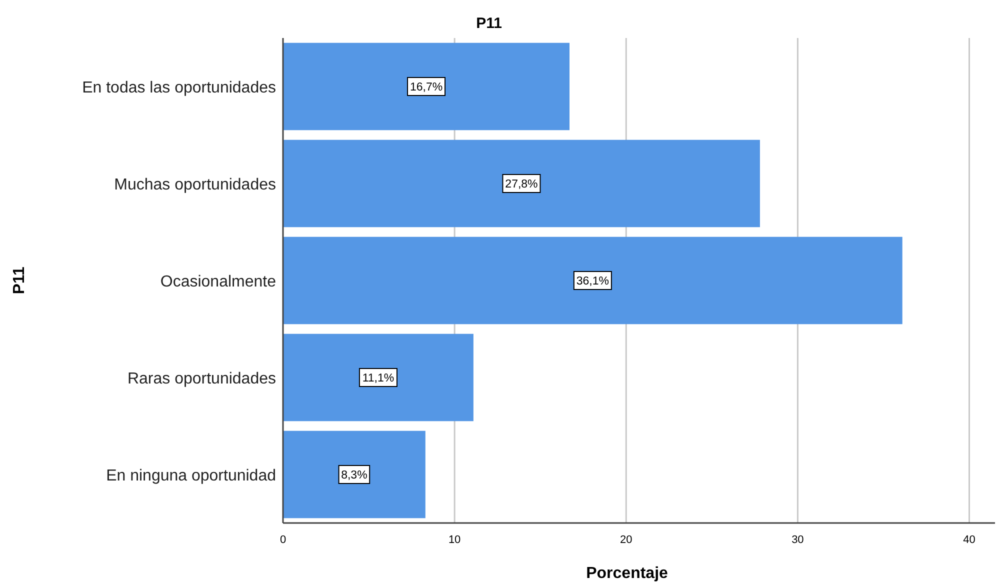 The image size is (996, 584). I want to click on x-tick-label: 0, so click(283, 540).